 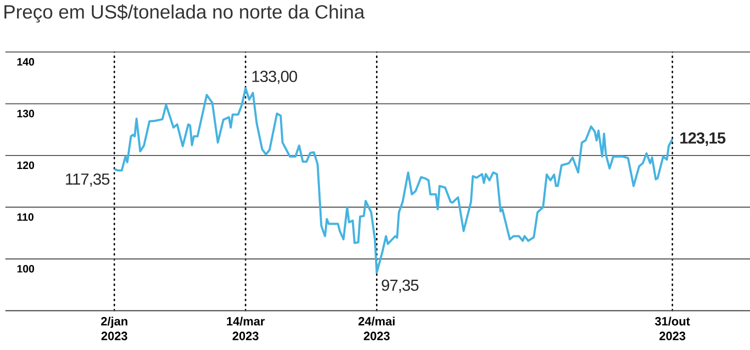 What do you see at coordinates (376, 328) in the screenshot?
I see `x-tick-label: 24/mai 2023` at bounding box center [376, 328].